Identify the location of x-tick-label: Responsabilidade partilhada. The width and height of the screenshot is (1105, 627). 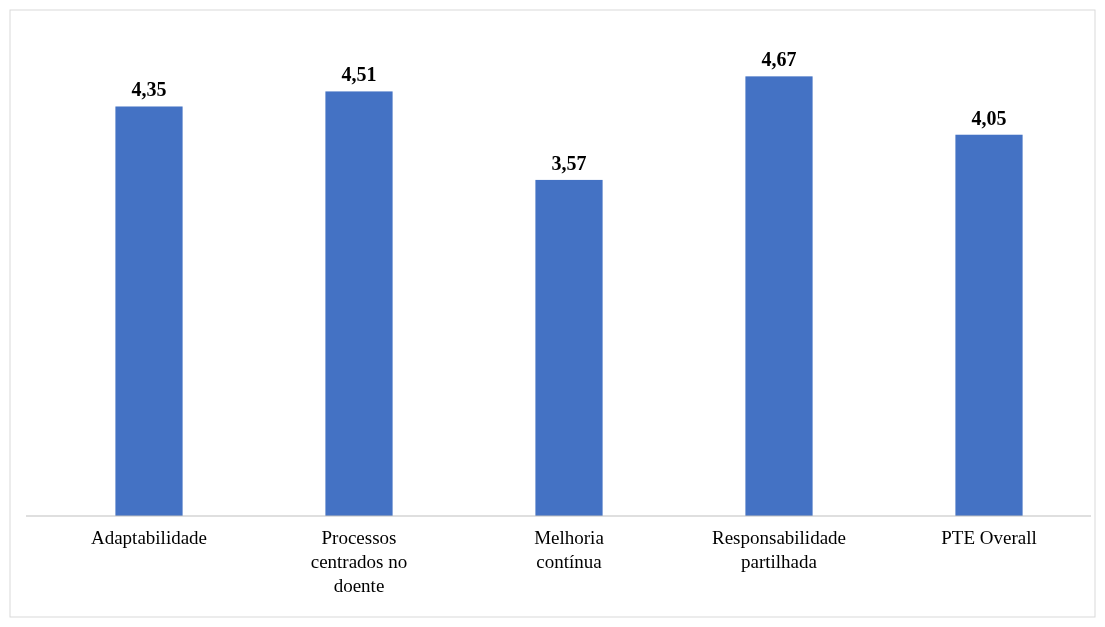
(779, 549).